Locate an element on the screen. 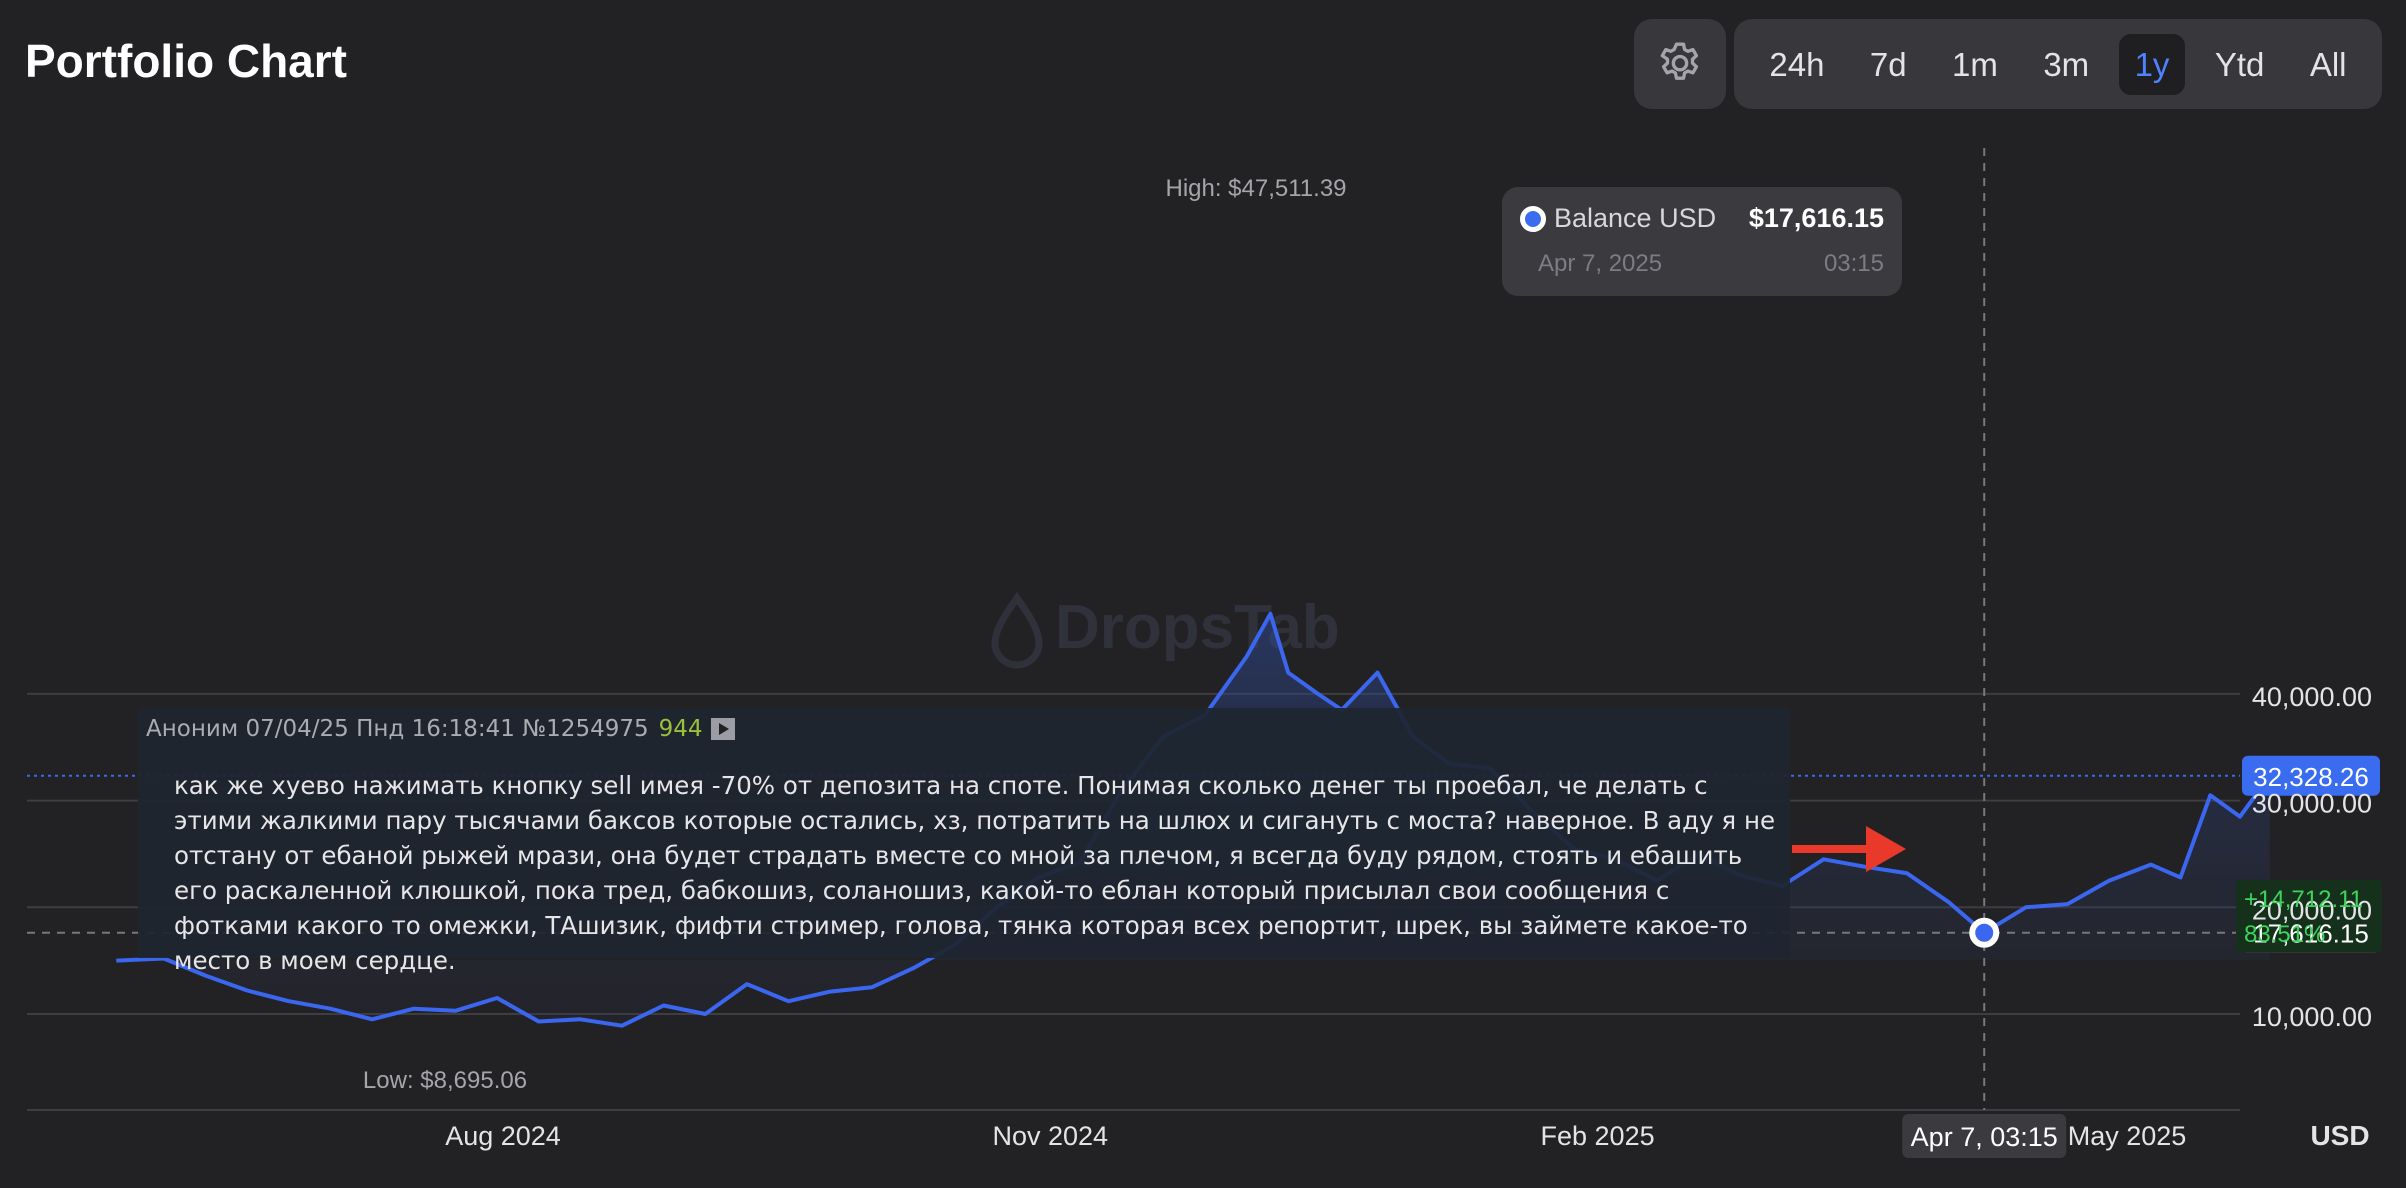  change-pct-label: 83.51% is located at coordinates (2284, 934).